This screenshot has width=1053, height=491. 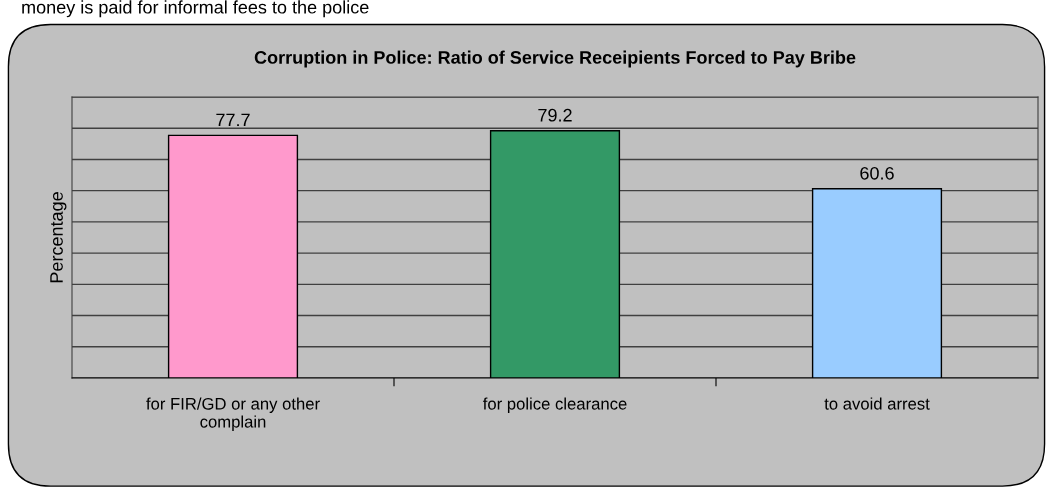 I want to click on data-label: 77.7, so click(x=233, y=120).